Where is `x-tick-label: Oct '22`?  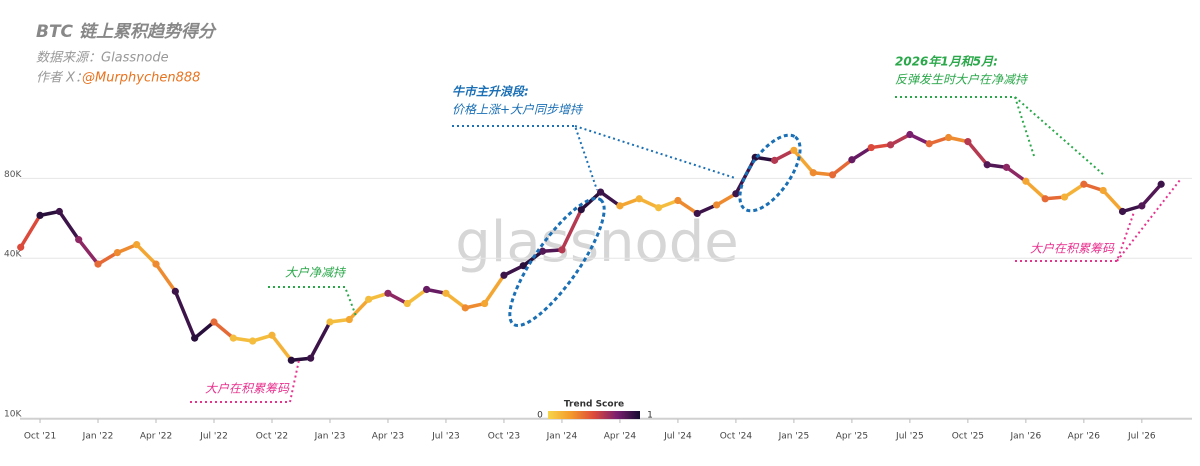 x-tick-label: Oct '22 is located at coordinates (272, 437).